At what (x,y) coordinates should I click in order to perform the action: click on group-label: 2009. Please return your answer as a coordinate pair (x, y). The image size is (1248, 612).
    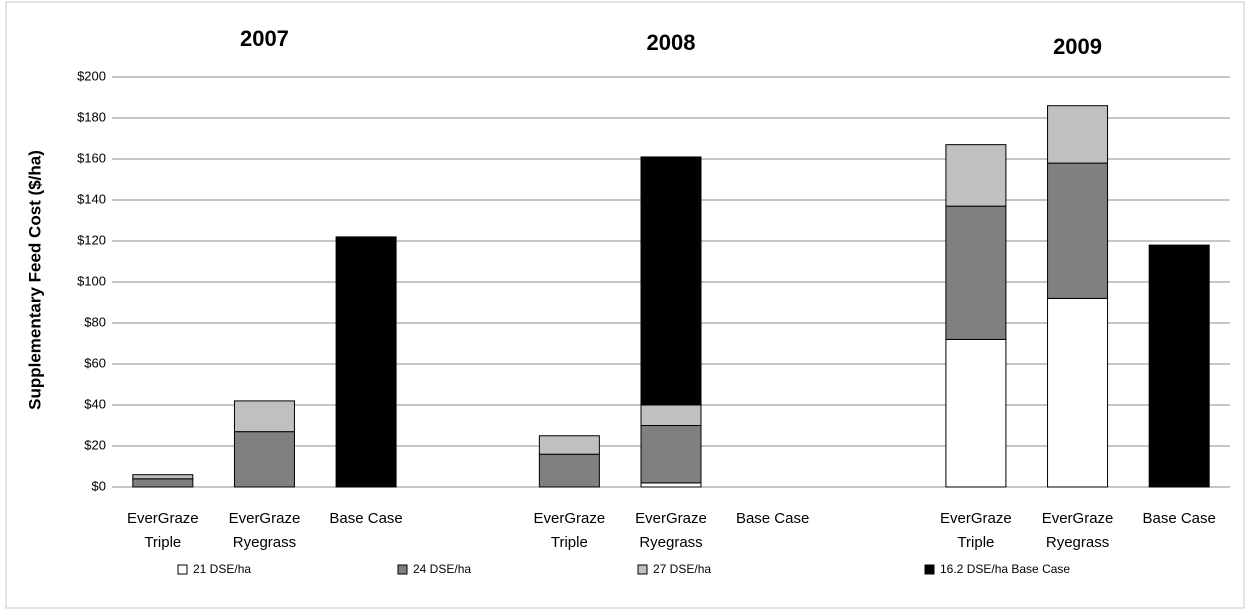
    Looking at the image, I should click on (1077, 46).